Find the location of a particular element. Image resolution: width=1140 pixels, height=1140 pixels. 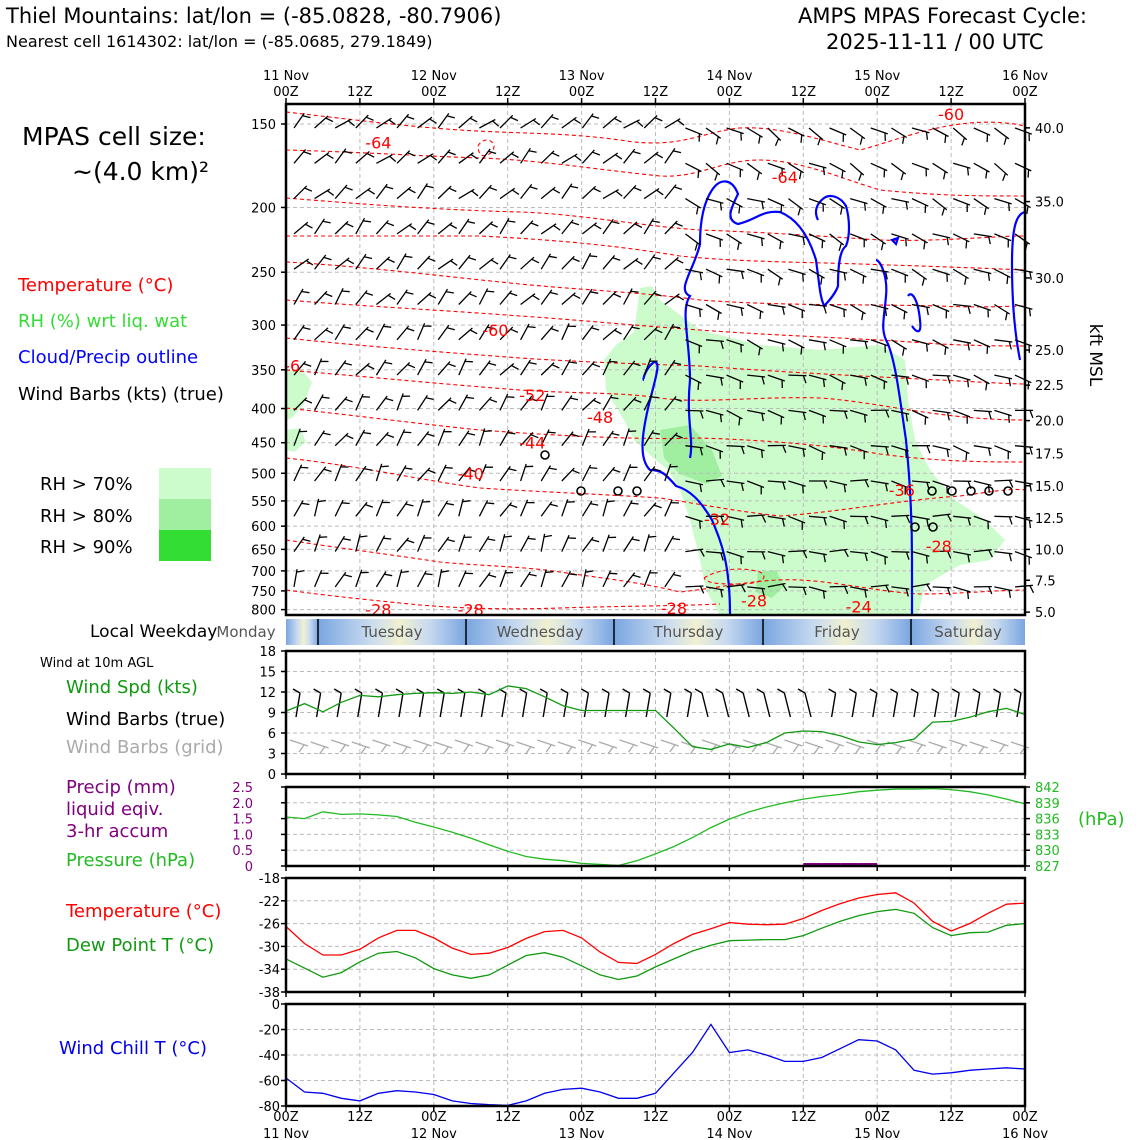

legend-windchill: Wind Chill T (°C) is located at coordinates (133, 1048).